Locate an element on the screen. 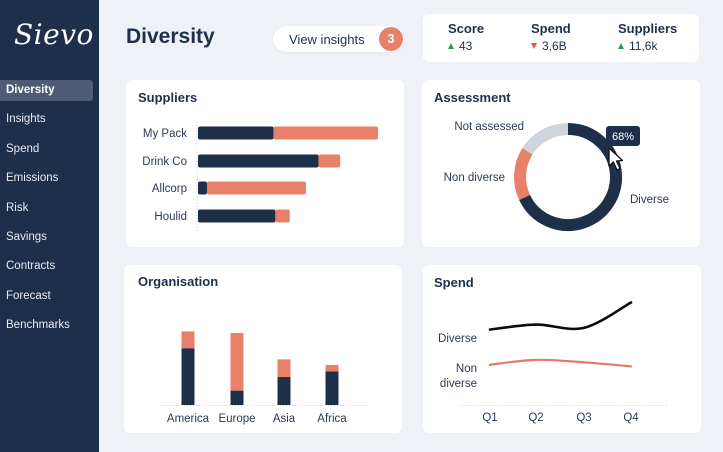 The width and height of the screenshot is (723, 452). donut-slice-non-diverse is located at coordinates (523, 174).